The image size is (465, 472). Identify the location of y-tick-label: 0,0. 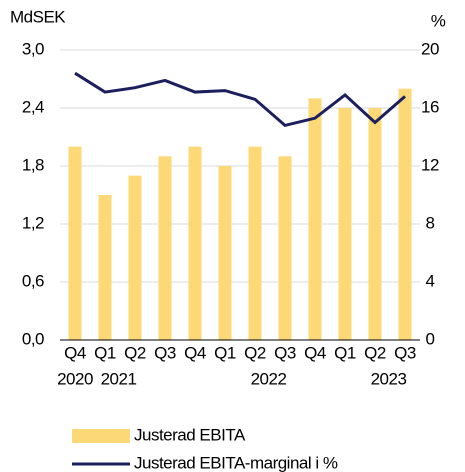
(33, 338).